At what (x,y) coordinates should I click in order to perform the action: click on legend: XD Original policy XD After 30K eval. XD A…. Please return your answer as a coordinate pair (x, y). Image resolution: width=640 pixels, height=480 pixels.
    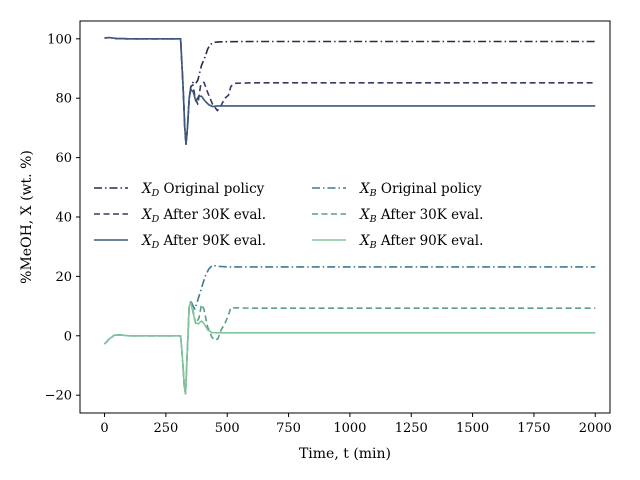
    Looking at the image, I should click on (288, 216).